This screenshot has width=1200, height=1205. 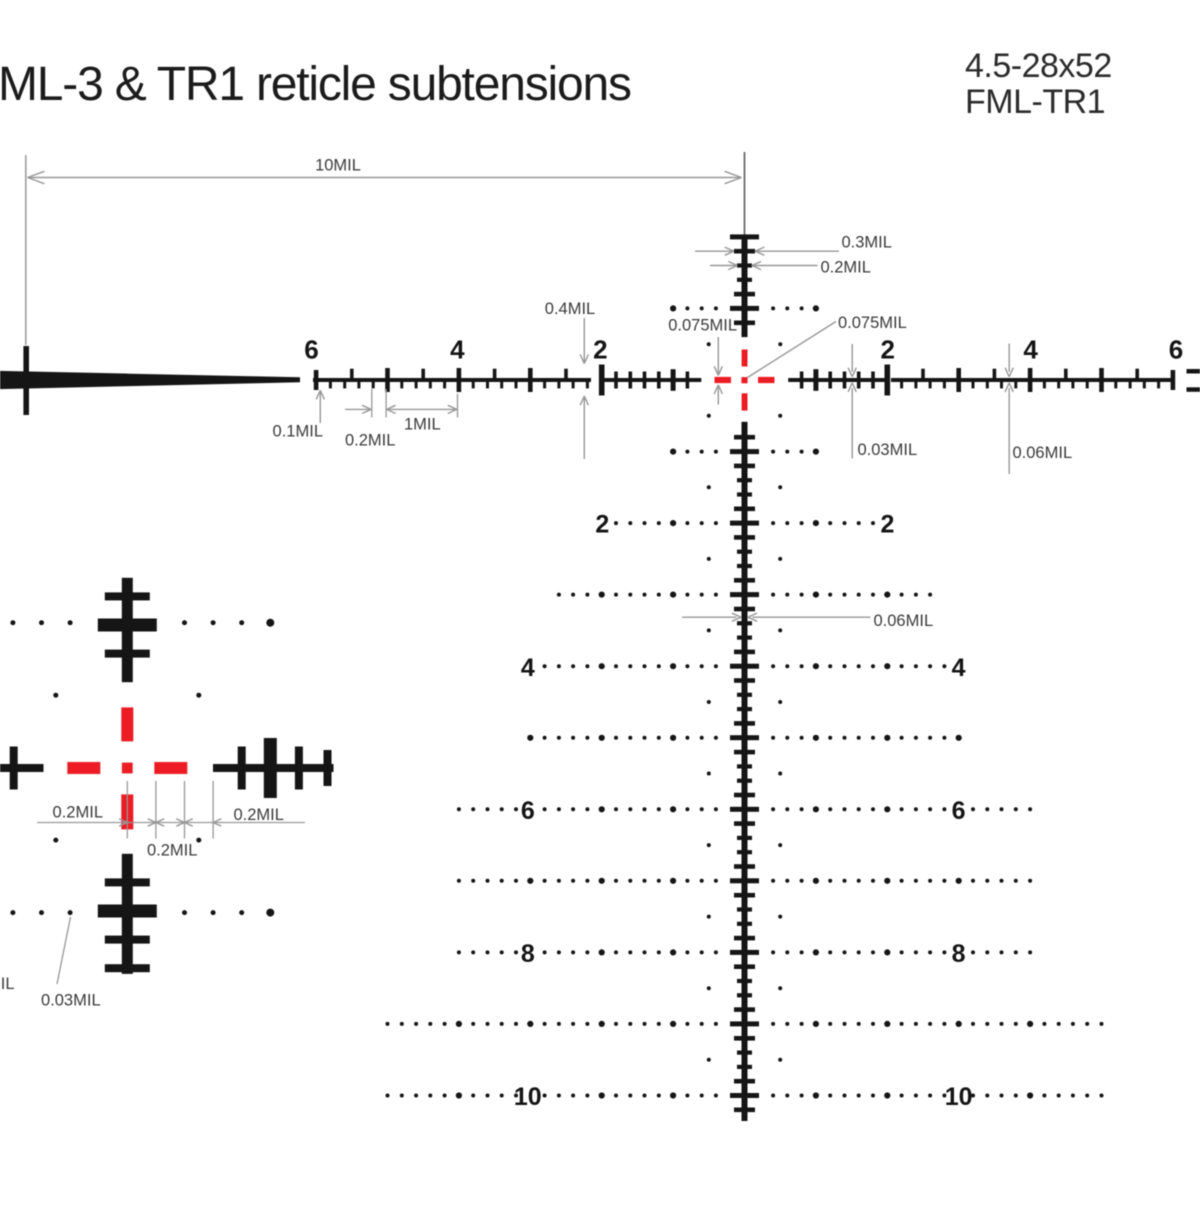 What do you see at coordinates (1035, 102) in the screenshot?
I see `svg-text: FML-TR1` at bounding box center [1035, 102].